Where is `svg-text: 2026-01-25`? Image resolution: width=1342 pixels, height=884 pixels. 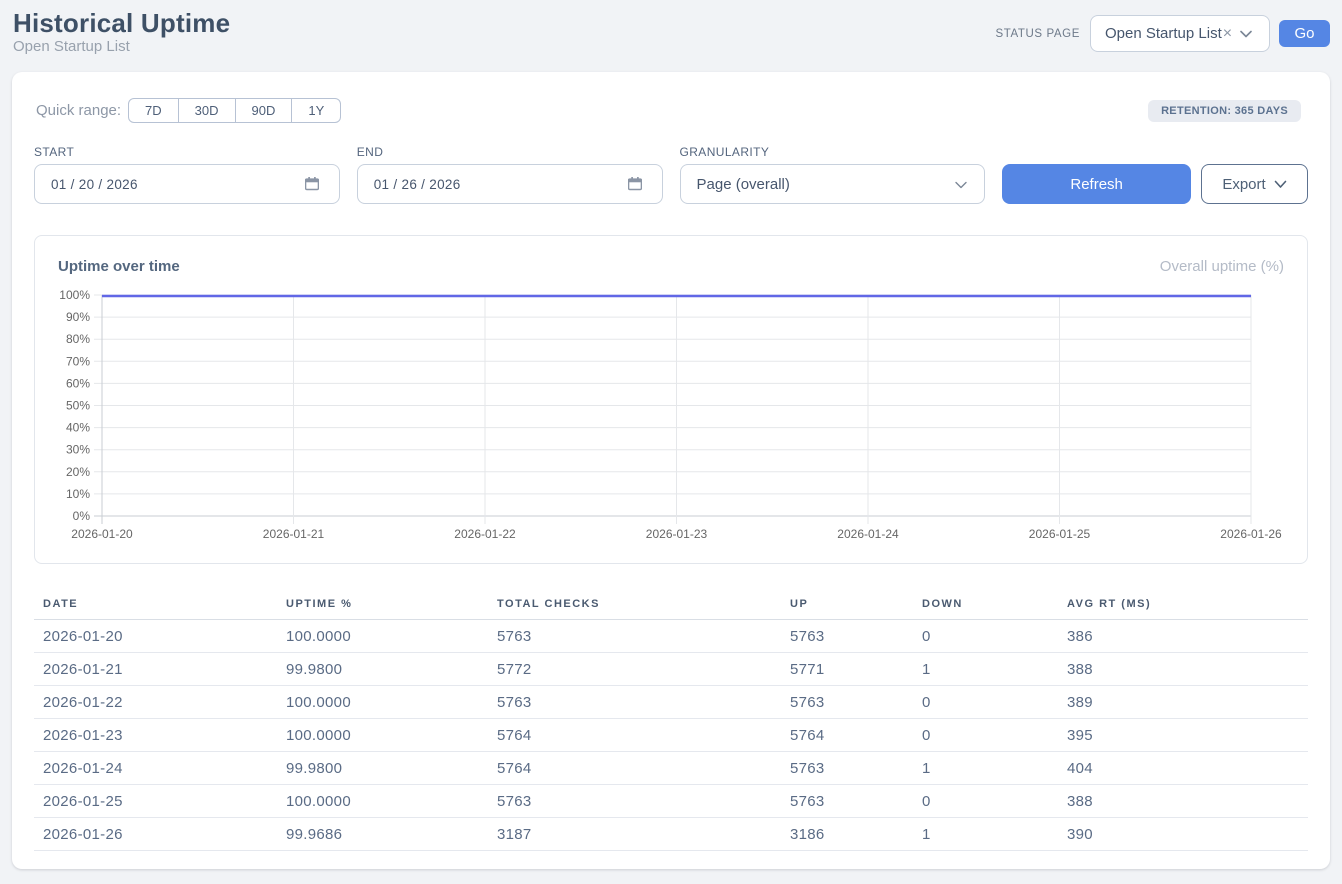 svg-text: 2026-01-25 is located at coordinates (1060, 534).